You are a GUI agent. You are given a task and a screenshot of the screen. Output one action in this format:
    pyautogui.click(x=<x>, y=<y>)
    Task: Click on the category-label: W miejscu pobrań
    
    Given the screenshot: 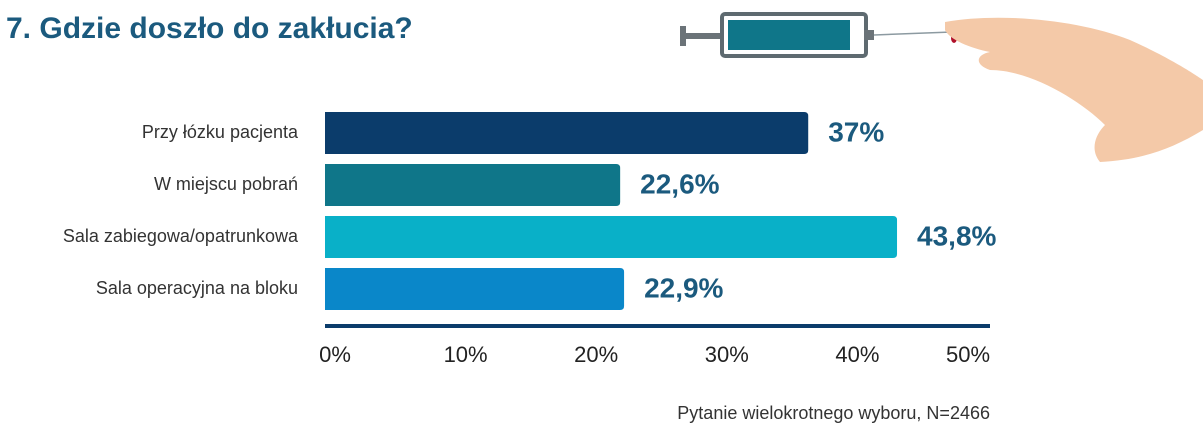 What is the action you would take?
    pyautogui.click(x=226, y=184)
    